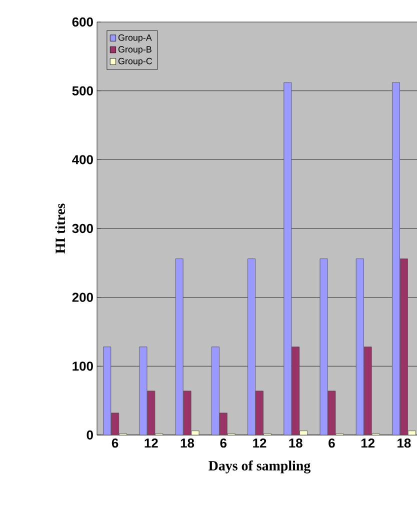 The image size is (417, 514). Describe the element at coordinates (60, 229) in the screenshot. I see `y-axis-title: HI titres` at that location.